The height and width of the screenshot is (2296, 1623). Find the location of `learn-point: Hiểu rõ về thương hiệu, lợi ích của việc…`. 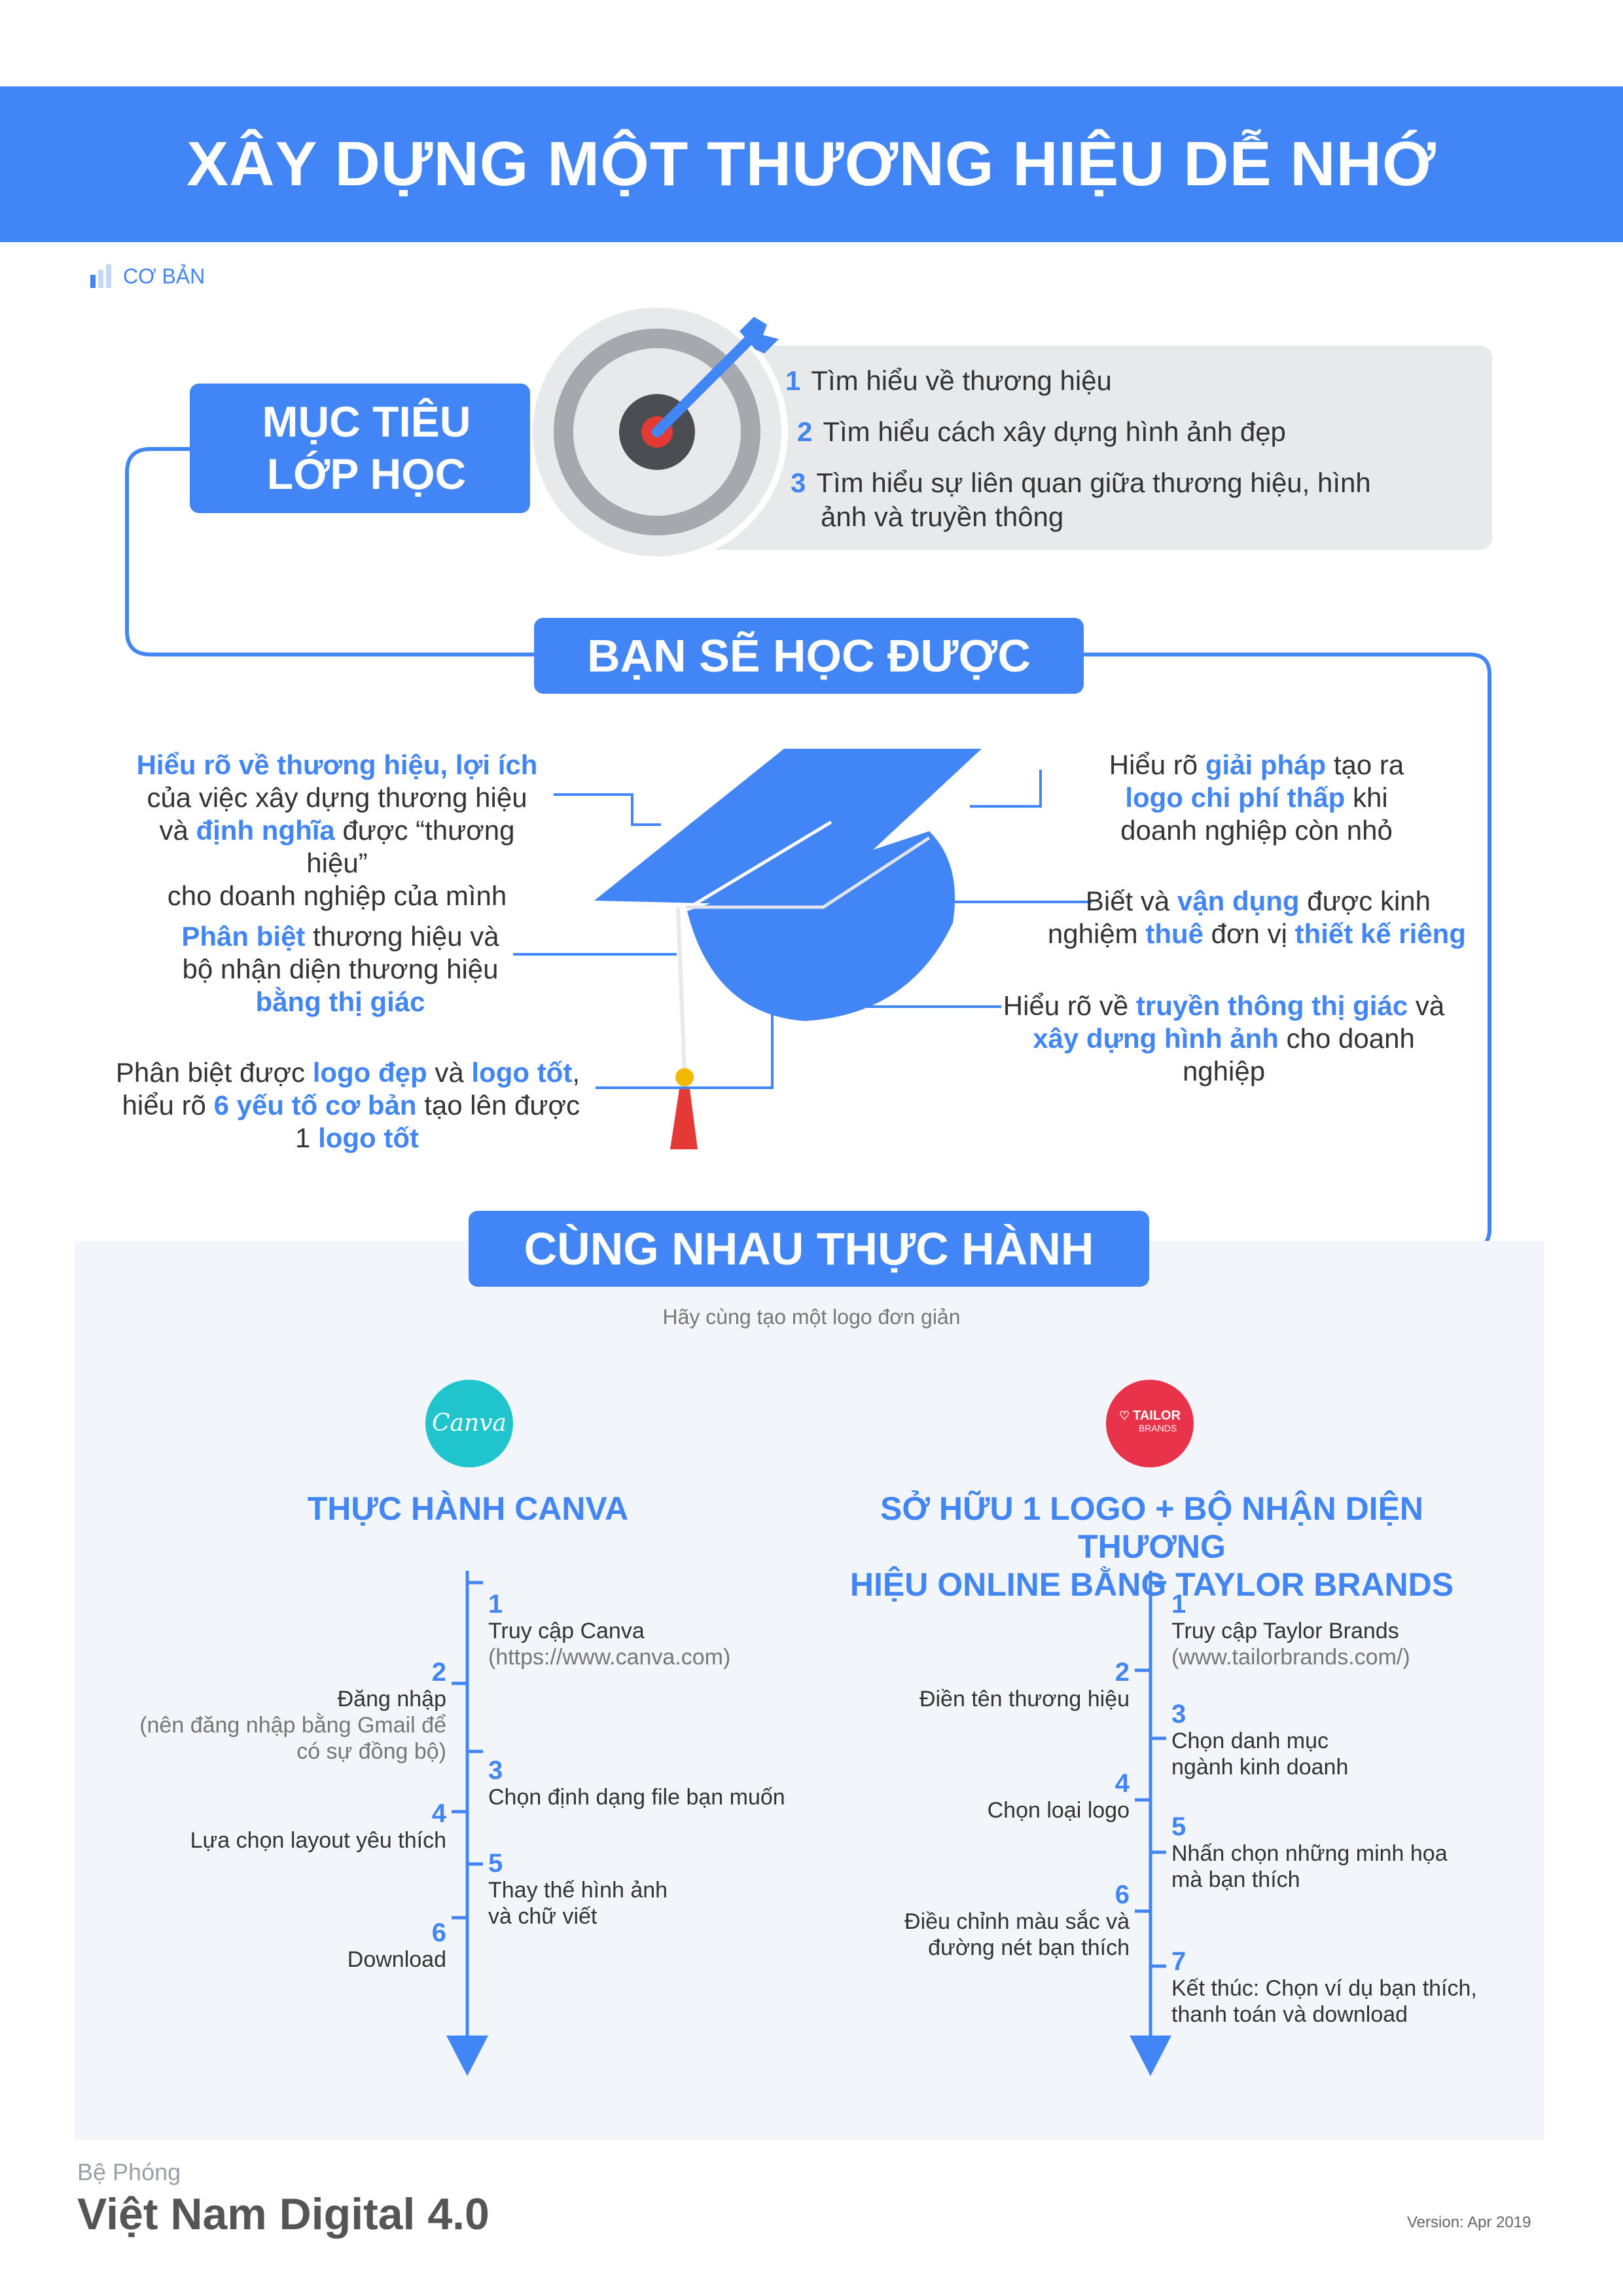

learn-point: Hiểu rõ về thương hiệu, lợi ích của việc… is located at coordinates (337, 830).